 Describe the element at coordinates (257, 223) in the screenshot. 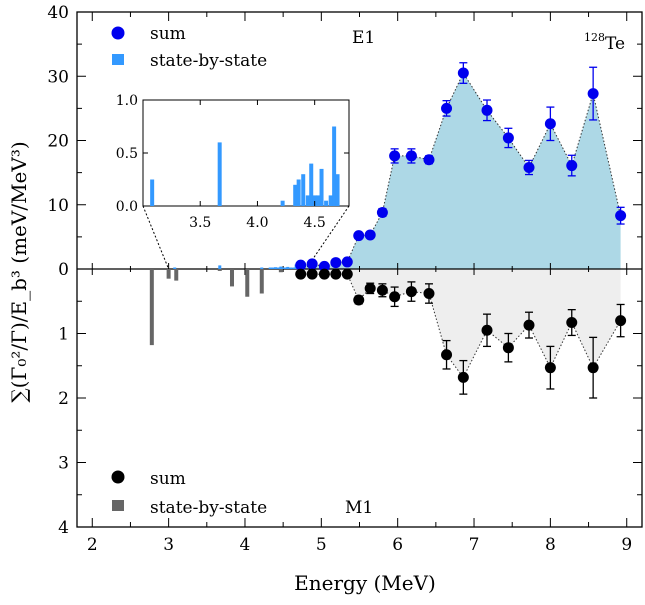

I see `inset-x-tick-label: 4.0` at that location.